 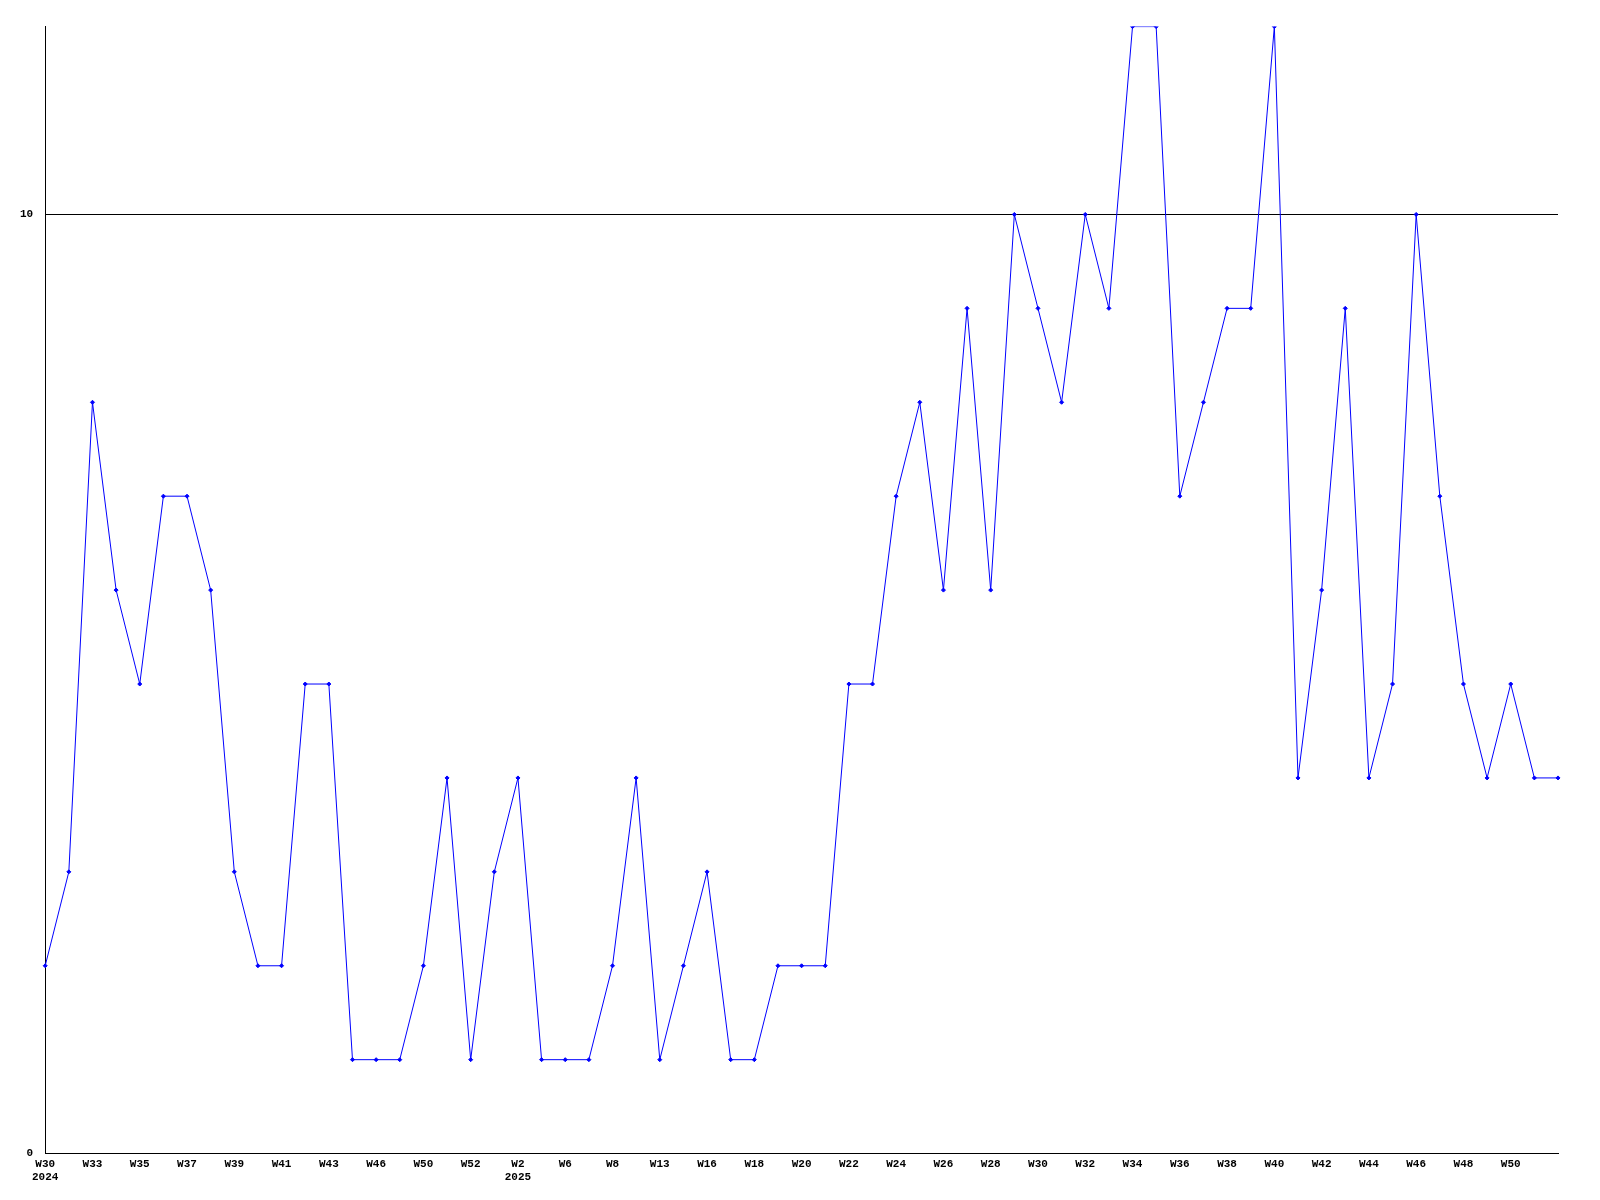 What do you see at coordinates (470, 1163) in the screenshot?
I see `x-tick-label: W52` at bounding box center [470, 1163].